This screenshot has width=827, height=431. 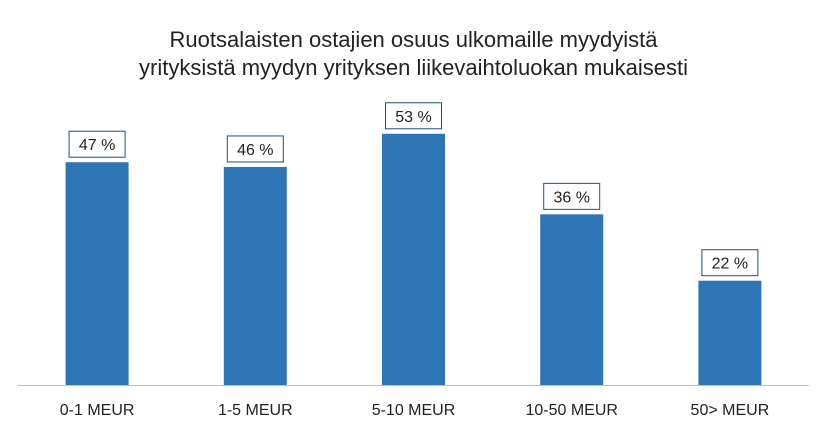 I want to click on data-label-3: 36 %, so click(x=571, y=197).